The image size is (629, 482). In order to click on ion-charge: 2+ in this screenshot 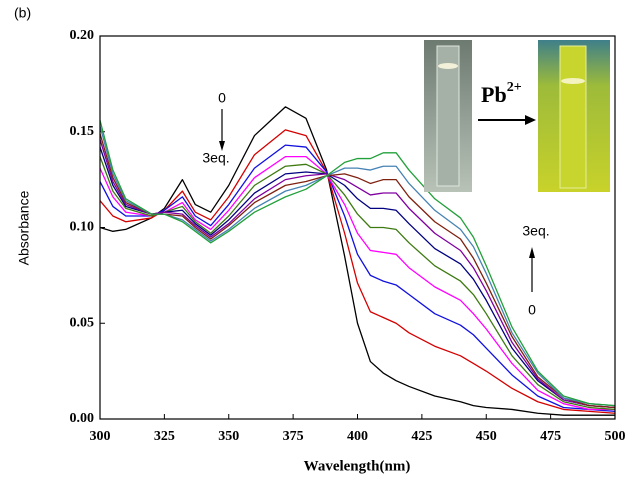, I will do `click(514, 87)`.